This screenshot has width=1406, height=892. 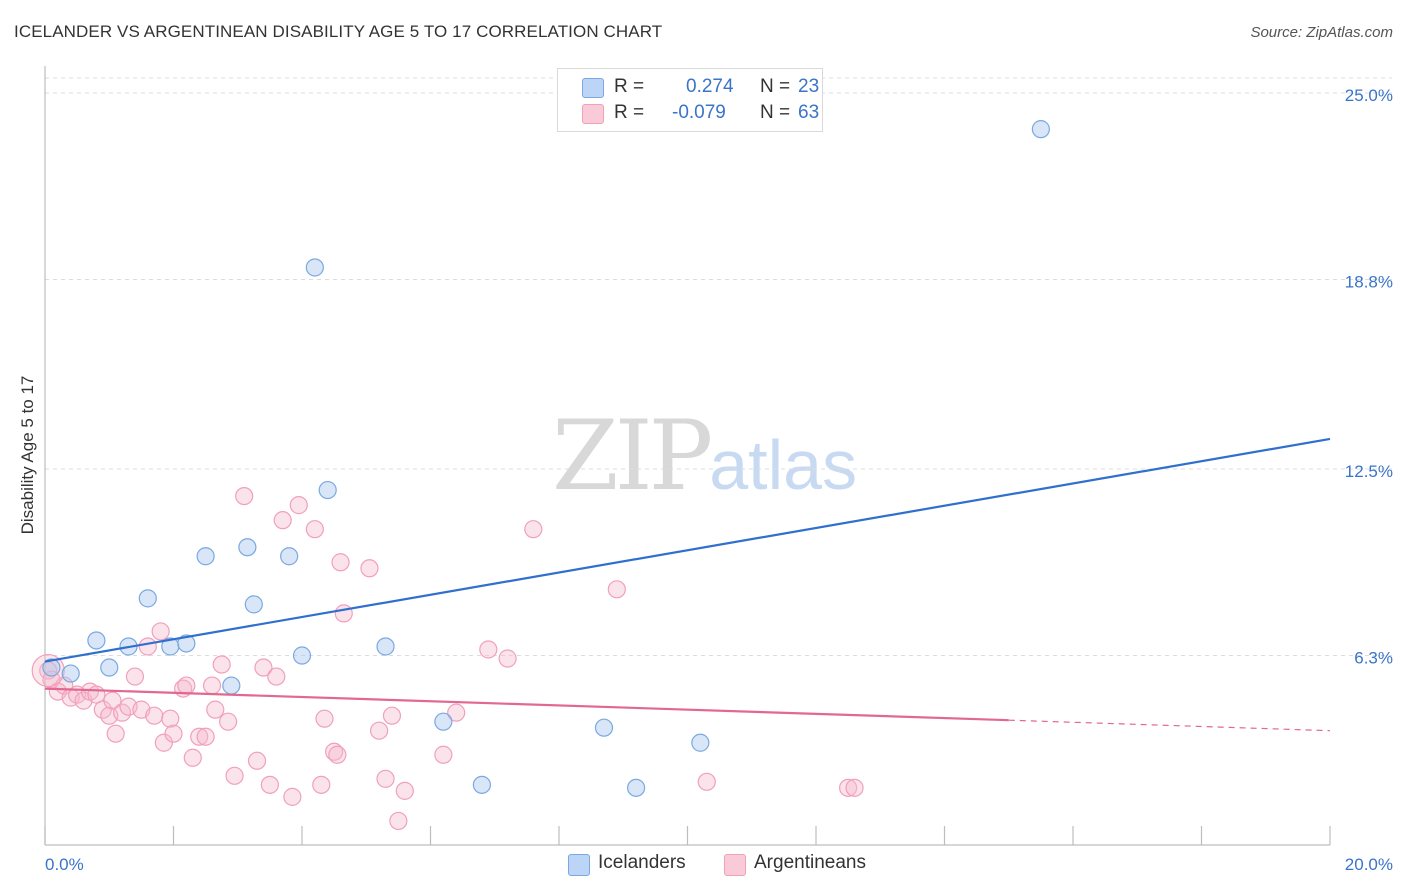 I want to click on argentineans-trend-line, so click(x=526, y=704).